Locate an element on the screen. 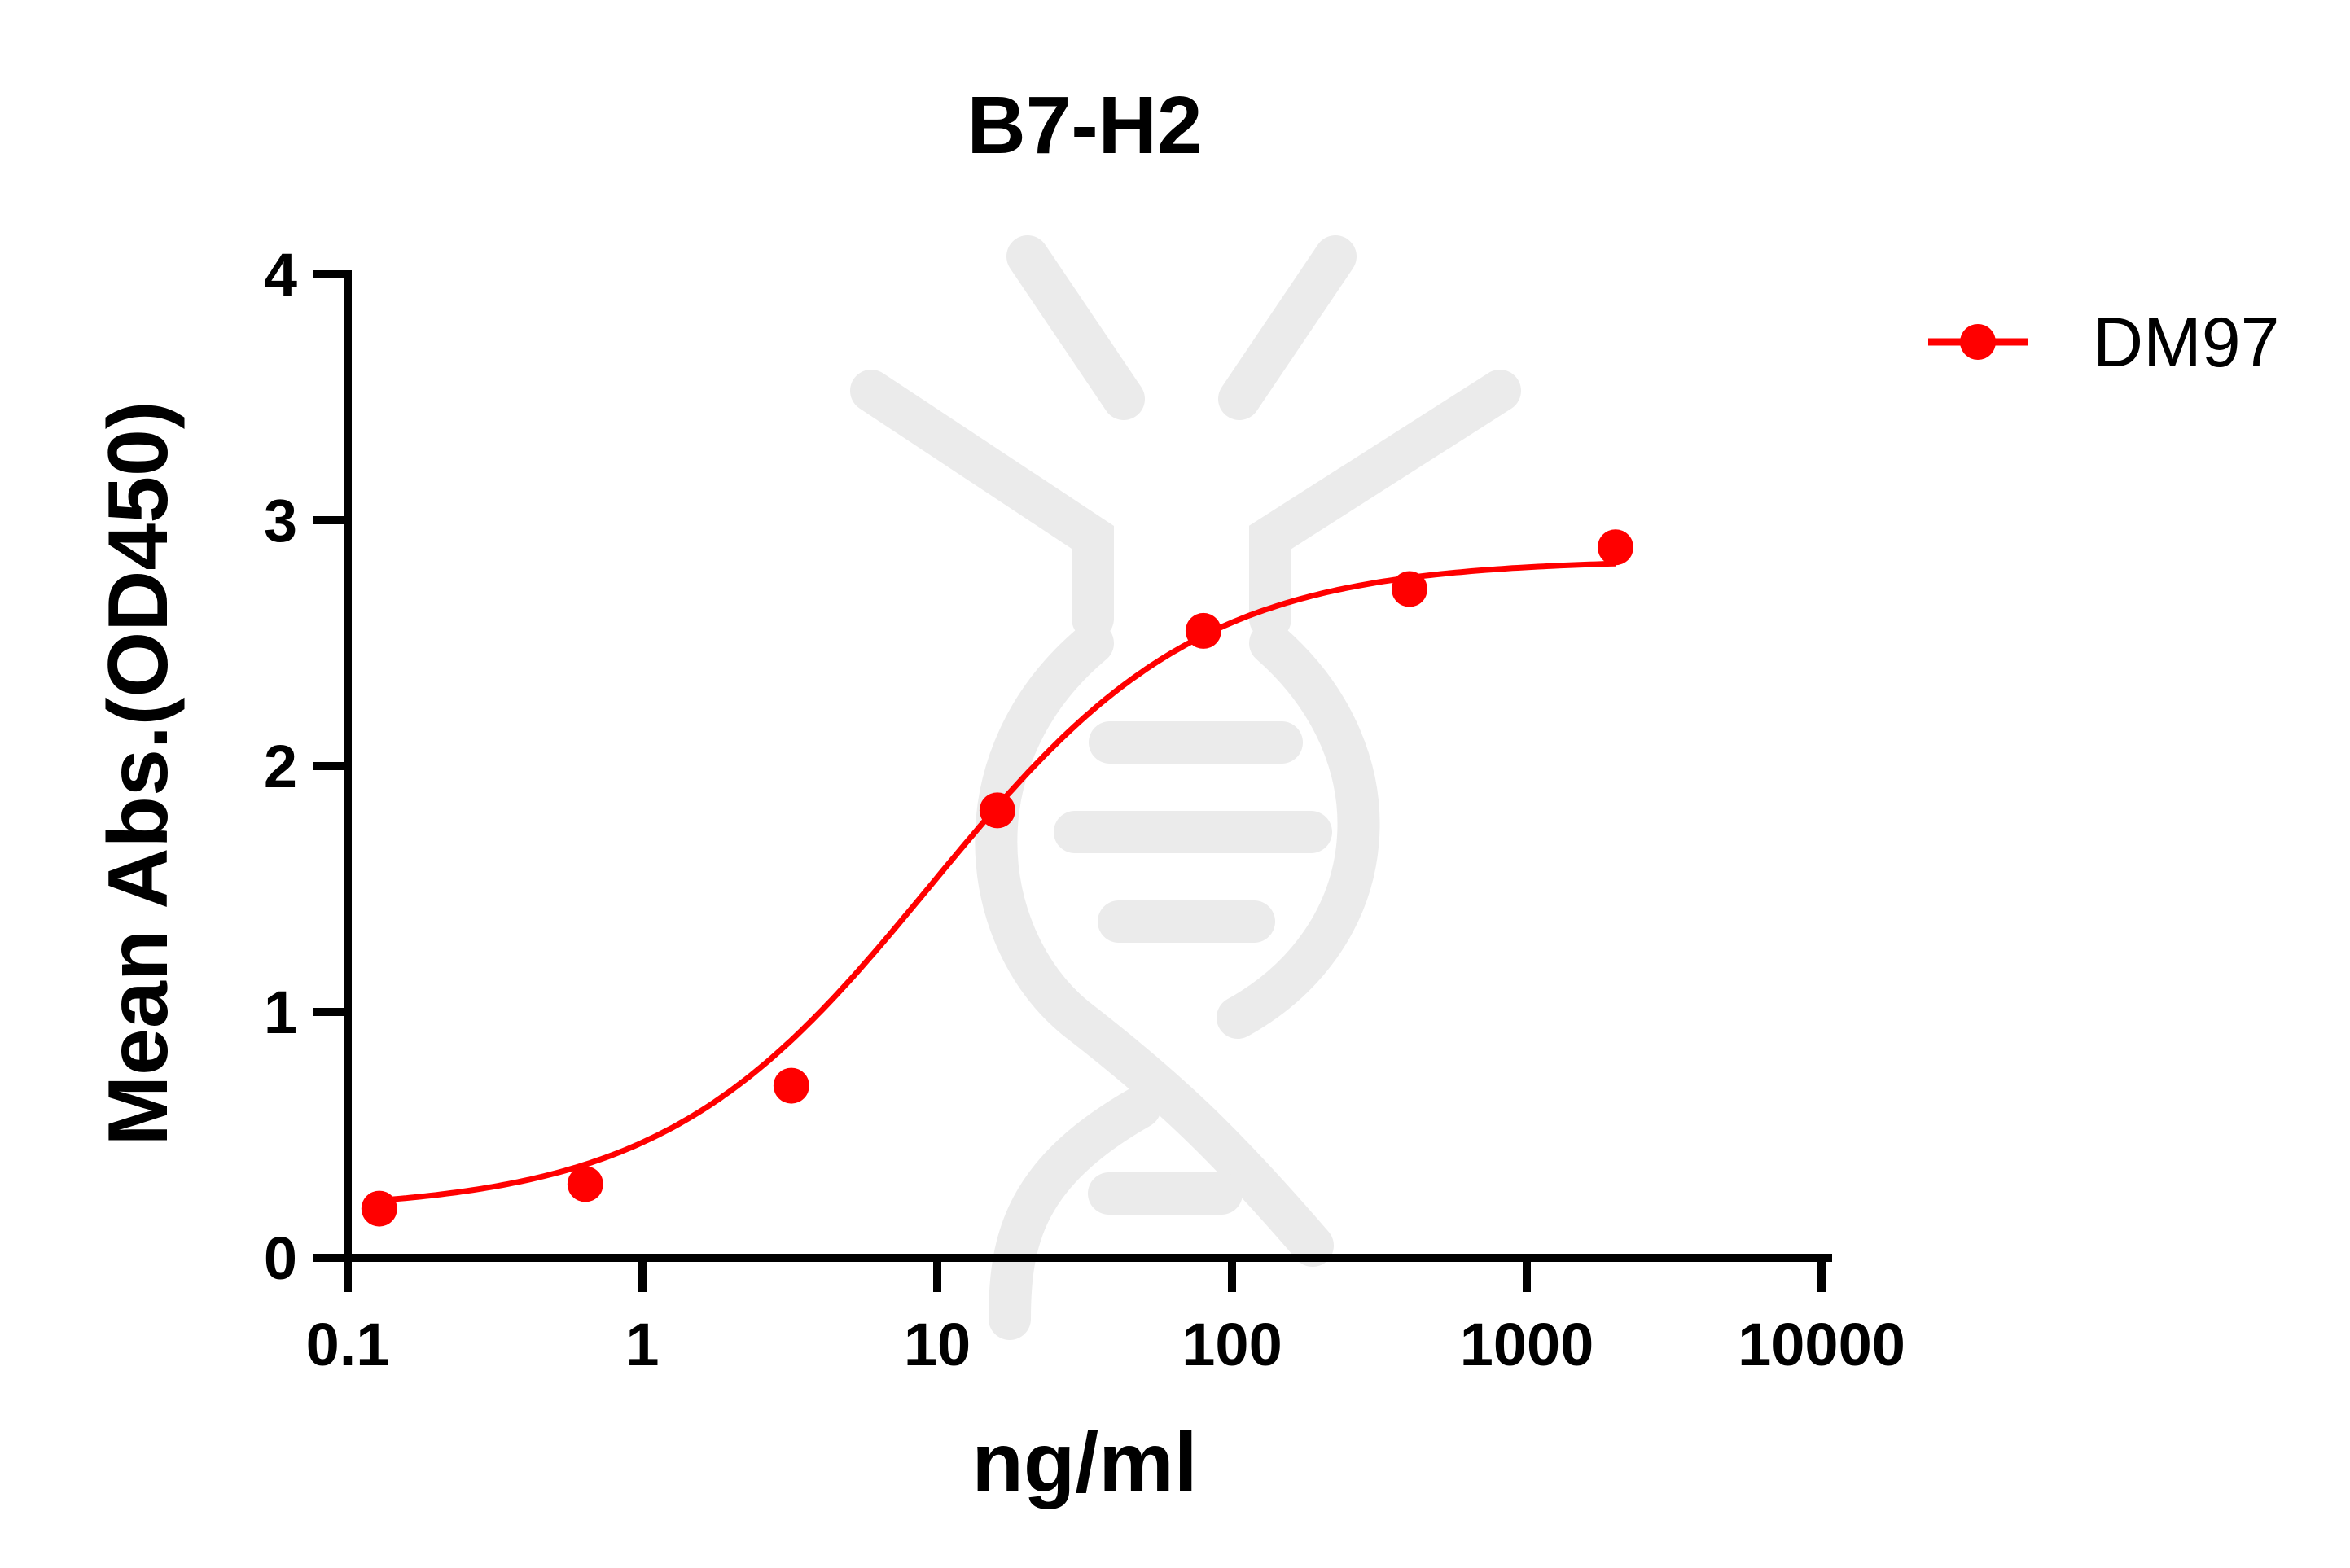 Image resolution: width=2350 pixels, height=1568 pixels. chart-title: B7-H2 is located at coordinates (1085, 126).